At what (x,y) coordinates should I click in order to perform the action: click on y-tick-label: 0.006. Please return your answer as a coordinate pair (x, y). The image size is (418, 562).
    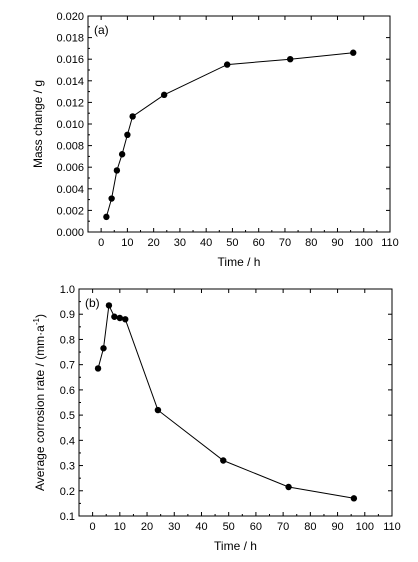
    Looking at the image, I should click on (70, 168).